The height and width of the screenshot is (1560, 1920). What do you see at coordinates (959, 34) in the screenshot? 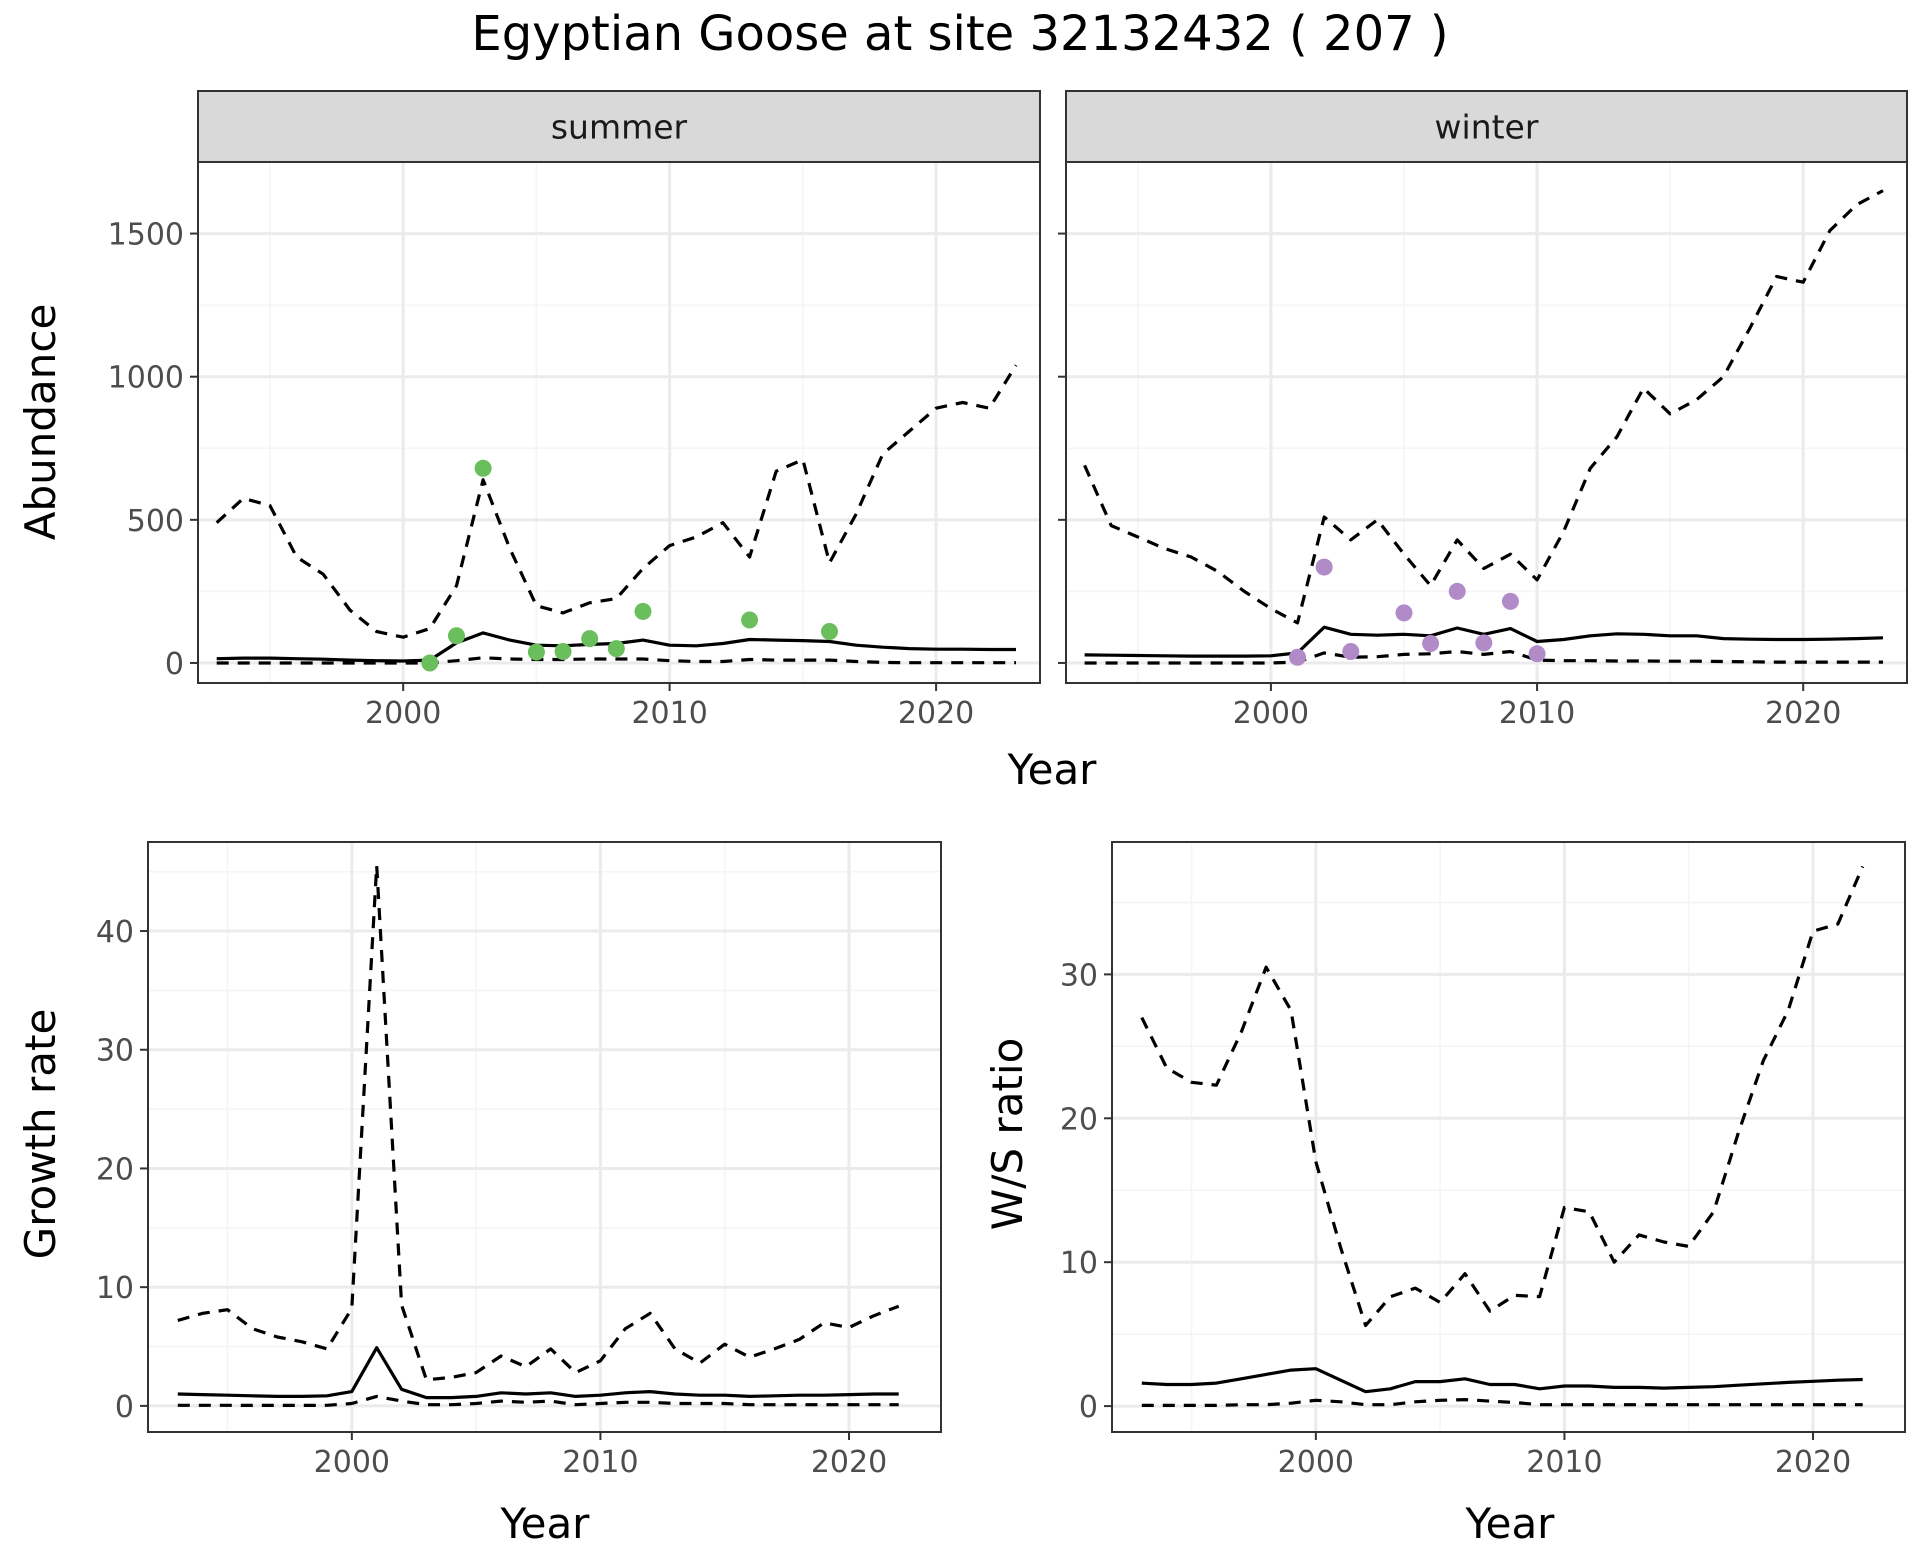
I see `figure-title: Egyptian Goose at site 32132432 ( 207 )` at bounding box center [959, 34].